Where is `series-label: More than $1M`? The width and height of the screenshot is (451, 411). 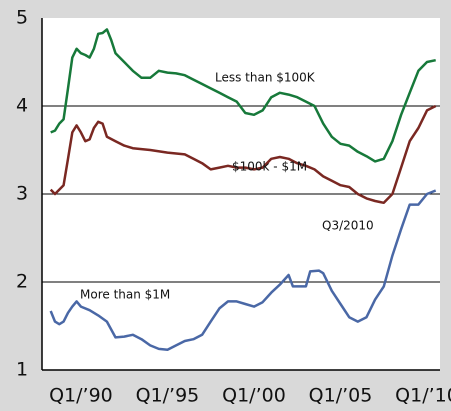
series-label: More than $1M is located at coordinates (125, 295).